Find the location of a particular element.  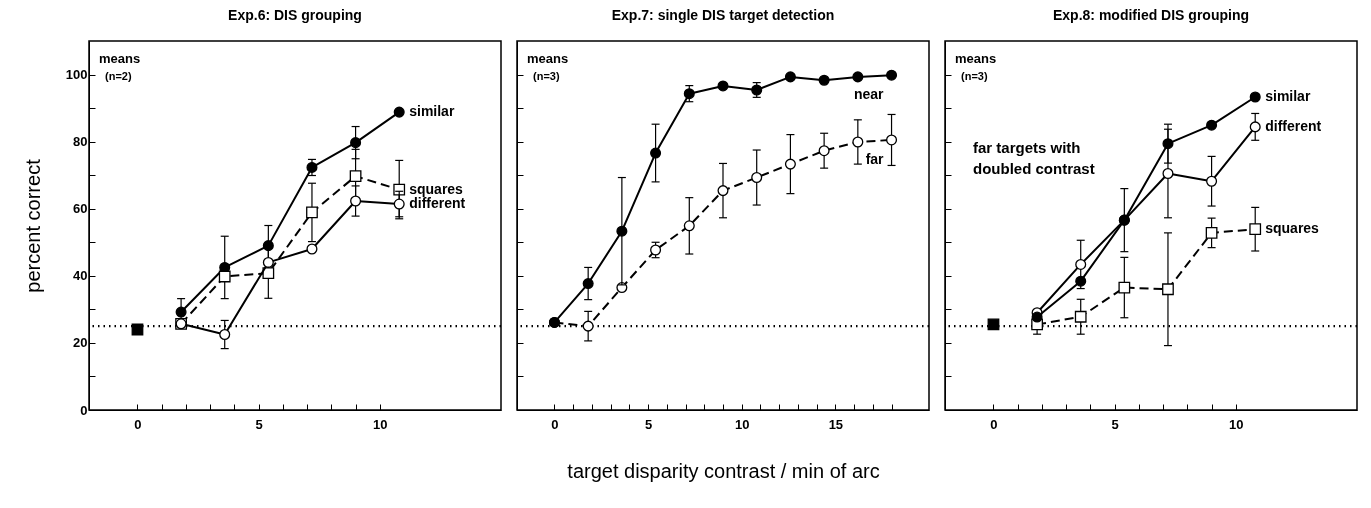

y-tick-label: 0 is located at coordinates (84, 410).